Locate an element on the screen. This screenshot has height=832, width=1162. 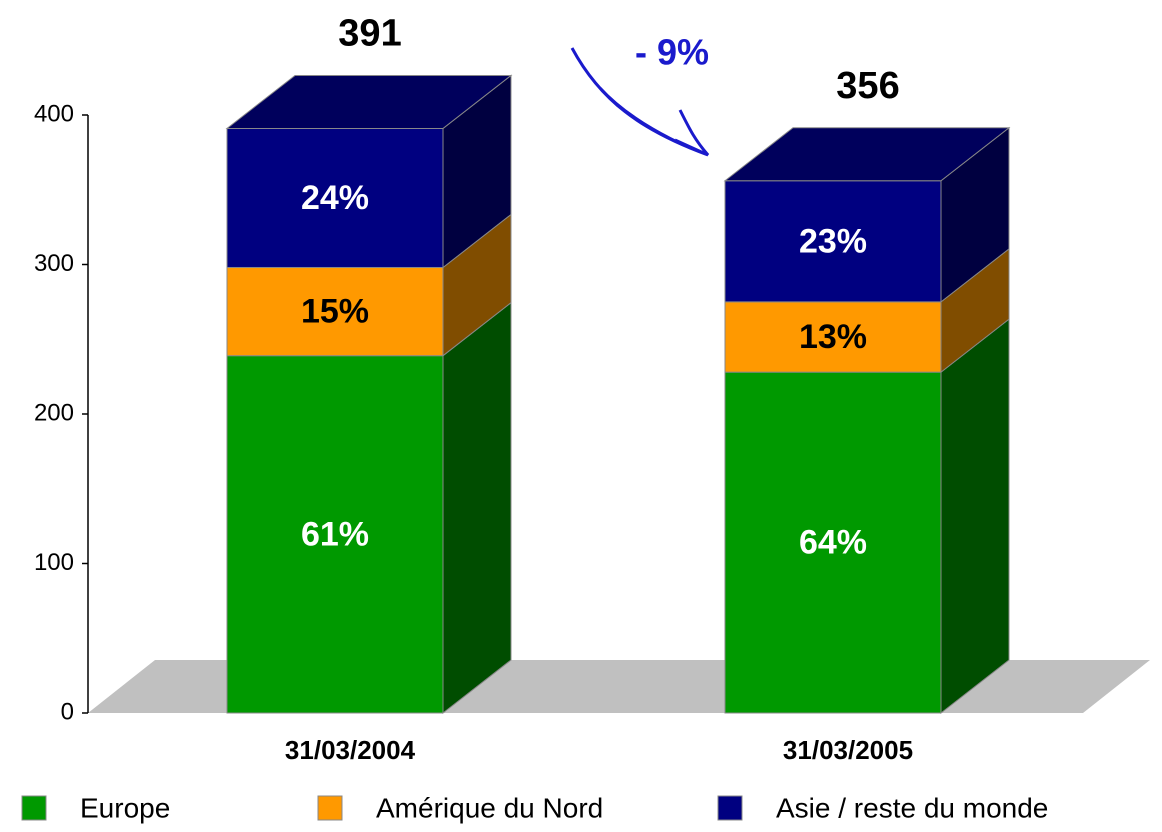
y-tick-label: 100 is located at coordinates (54, 562).